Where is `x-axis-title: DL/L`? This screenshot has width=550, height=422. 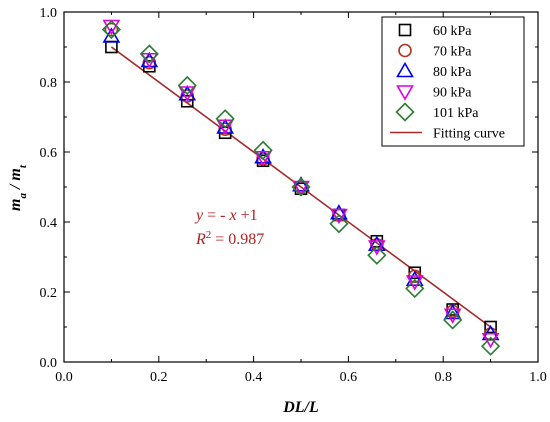 x-axis-title: DL/L is located at coordinates (300, 407).